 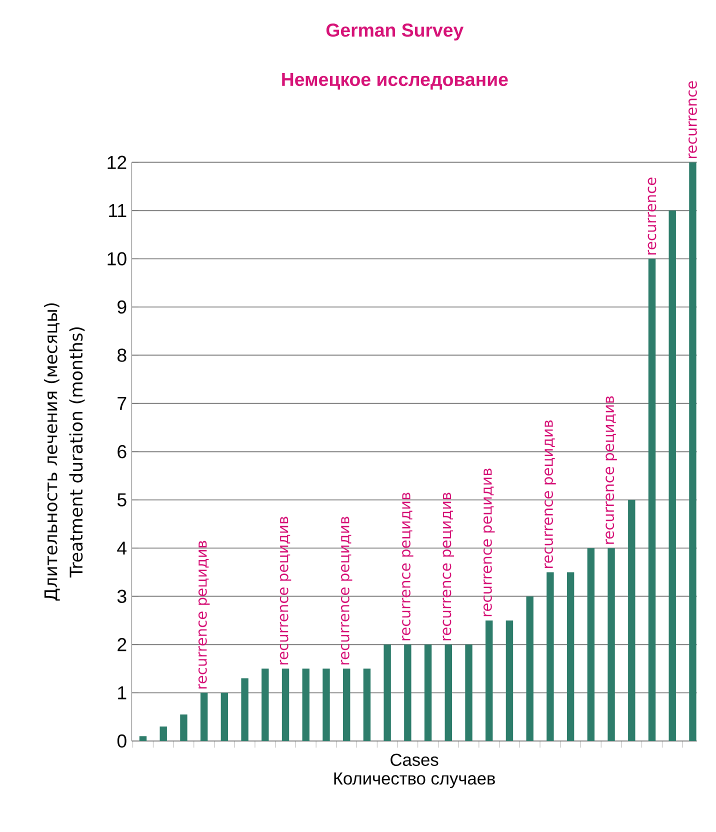 What do you see at coordinates (122, 451) in the screenshot?
I see `y-tick-label: 6` at bounding box center [122, 451].